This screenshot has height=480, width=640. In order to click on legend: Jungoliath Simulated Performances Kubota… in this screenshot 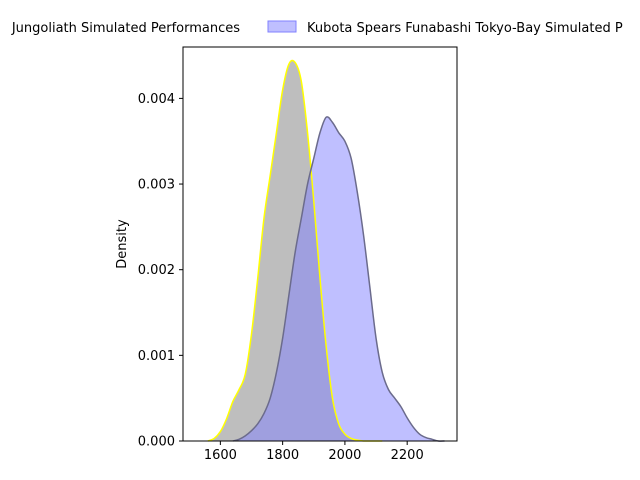, I will do `click(317, 28)`.